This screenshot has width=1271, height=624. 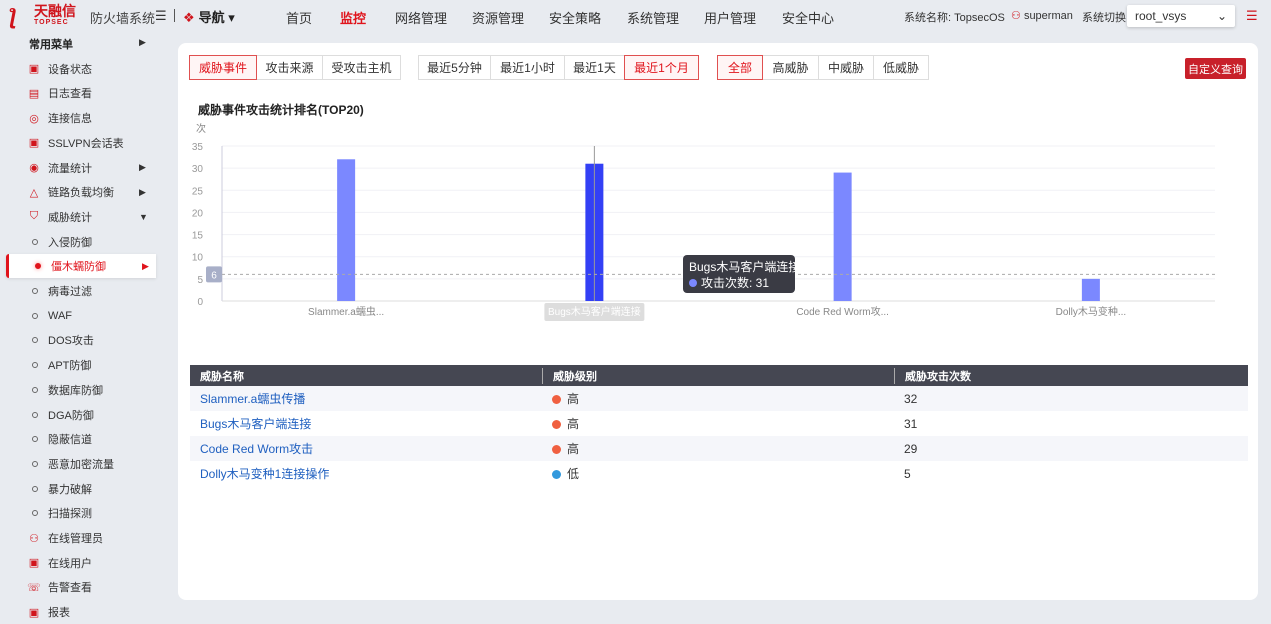 I want to click on sidebar-subitem: 入侵防御, so click(x=78, y=242).